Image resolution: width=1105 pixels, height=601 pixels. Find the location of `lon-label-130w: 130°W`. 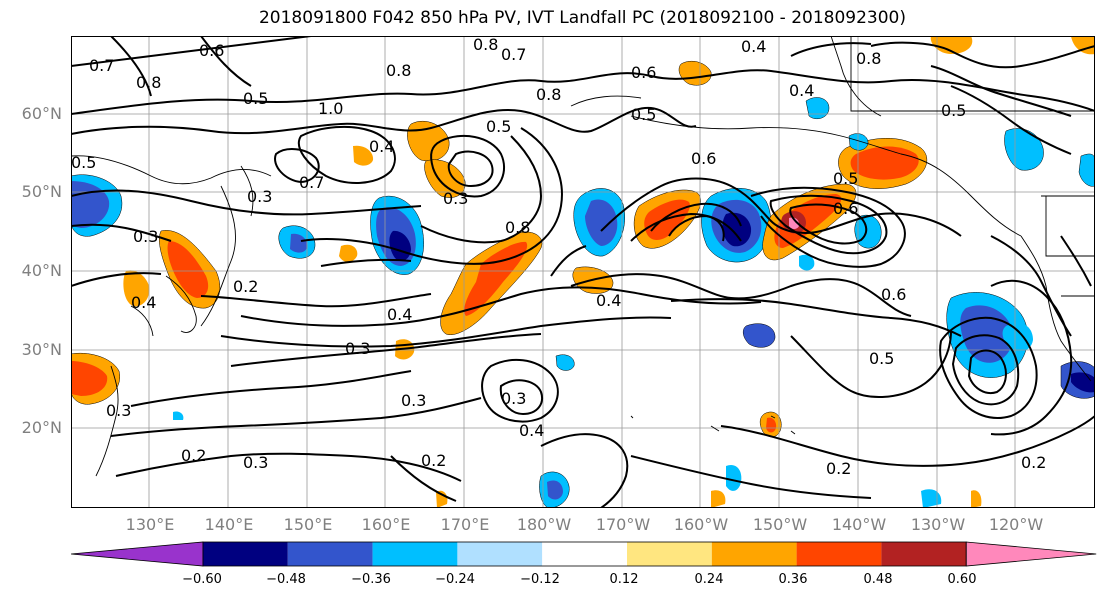

lon-label-130w: 130°W is located at coordinates (938, 524).